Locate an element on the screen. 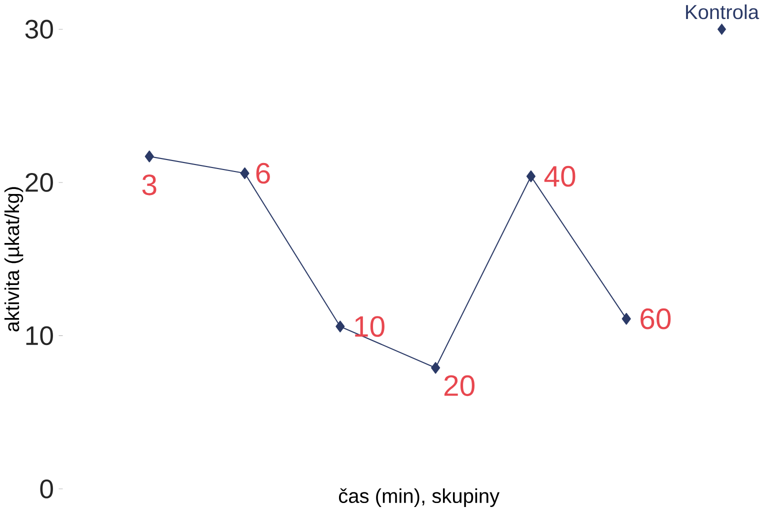 The height and width of the screenshot is (511, 779). x-tick-label: 6 is located at coordinates (263, 173).